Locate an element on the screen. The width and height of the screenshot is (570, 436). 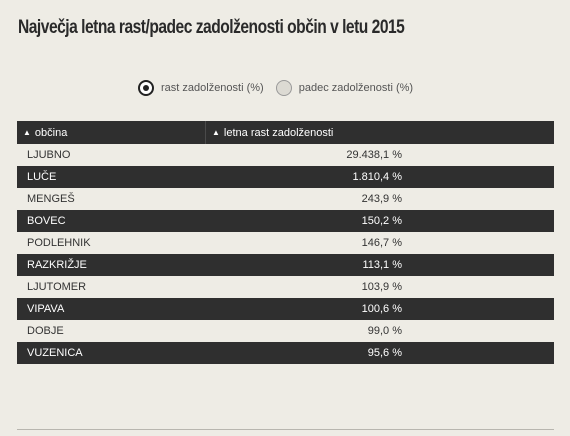
header-growth: ▲︎ letna rast zadolženosti is located at coordinates (379, 132).